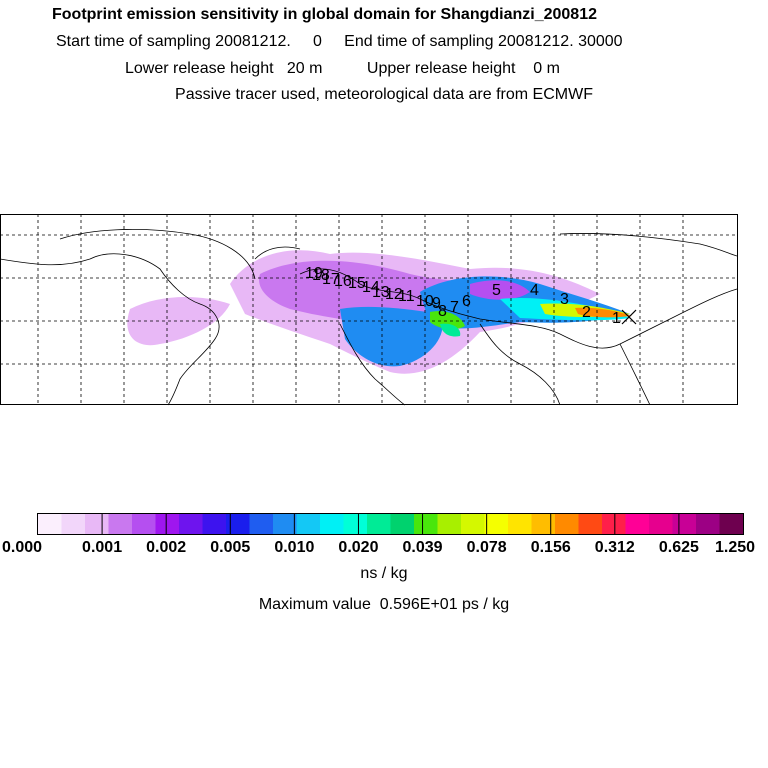  Describe the element at coordinates (314, 273) in the screenshot. I see `trajectory-label: 19` at that location.